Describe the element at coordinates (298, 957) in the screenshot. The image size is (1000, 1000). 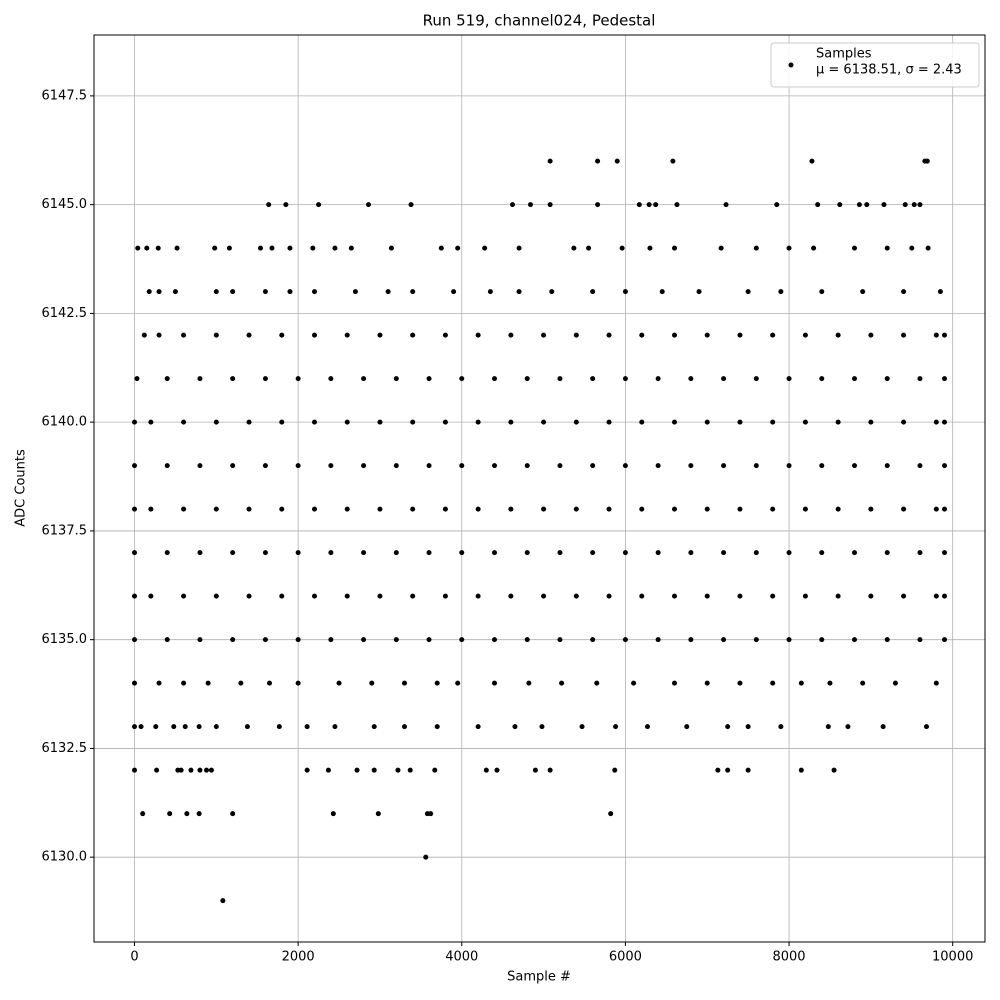
I see `x-tick-label: 2000` at that location.